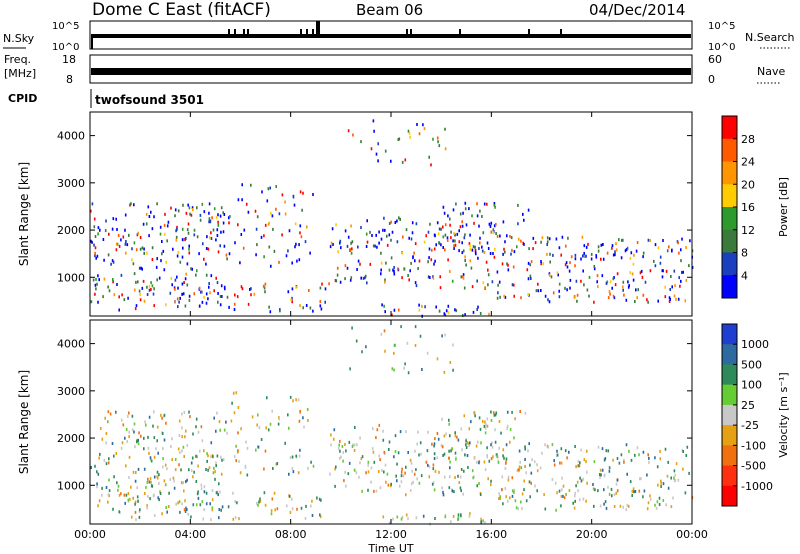 This screenshot has height=554, width=800. What do you see at coordinates (783, 414) in the screenshot?
I see `velocity-colorbar-label: Velocity [m s⁻¹]` at bounding box center [783, 414].